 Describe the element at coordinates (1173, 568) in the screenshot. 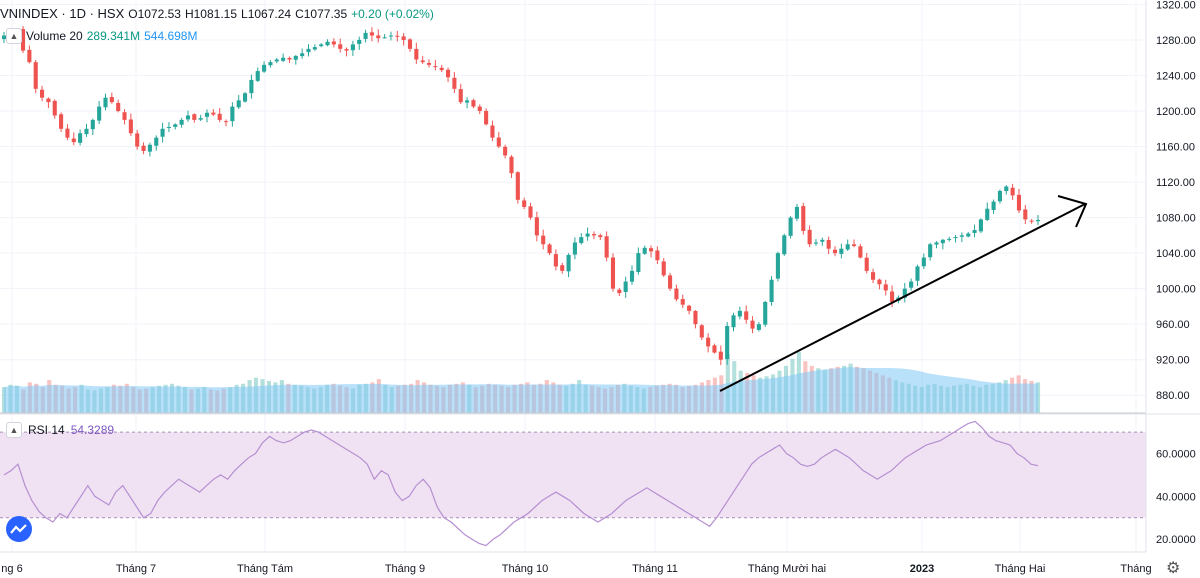

I see `gear-icon: ⚙` at that location.